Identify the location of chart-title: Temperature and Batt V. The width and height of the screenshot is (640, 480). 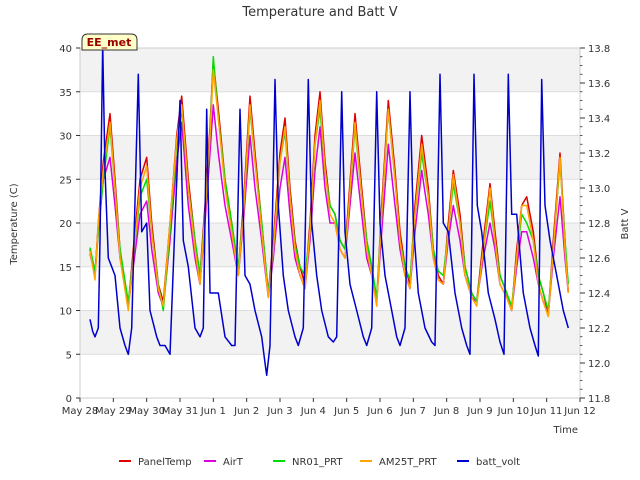
(319, 12).